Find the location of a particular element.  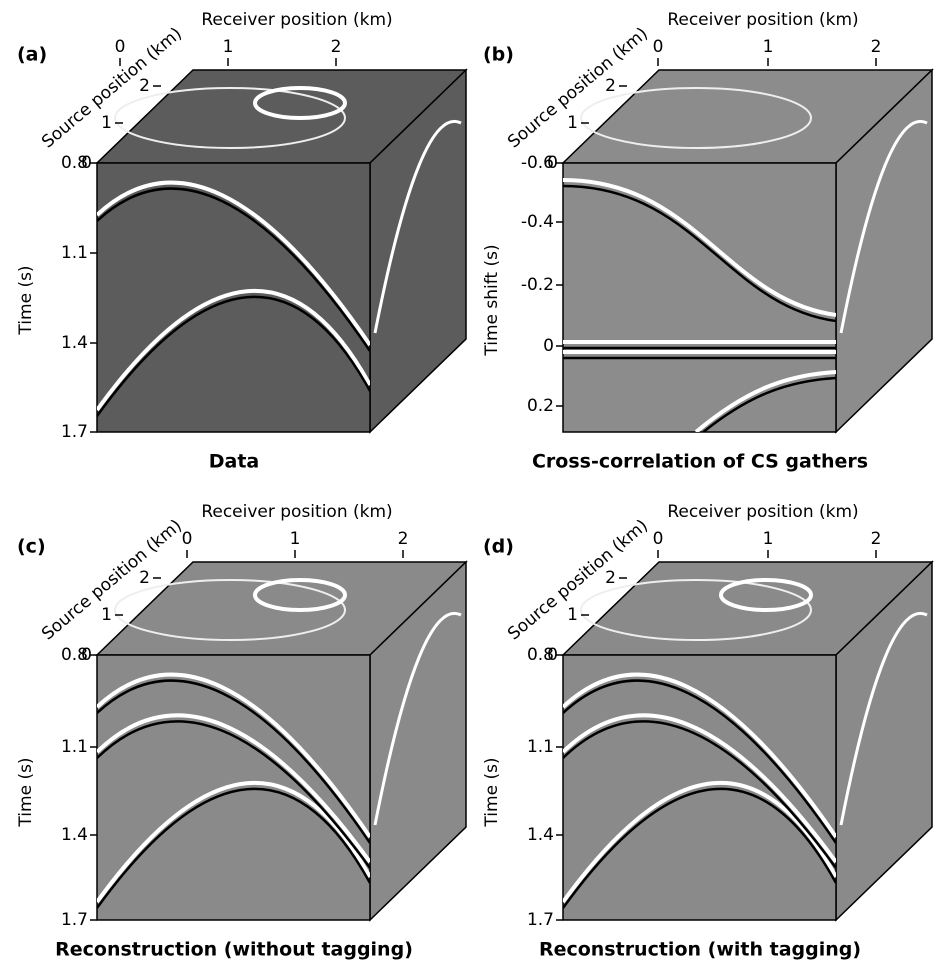

panel-label: (a) is located at coordinates (32, 55).